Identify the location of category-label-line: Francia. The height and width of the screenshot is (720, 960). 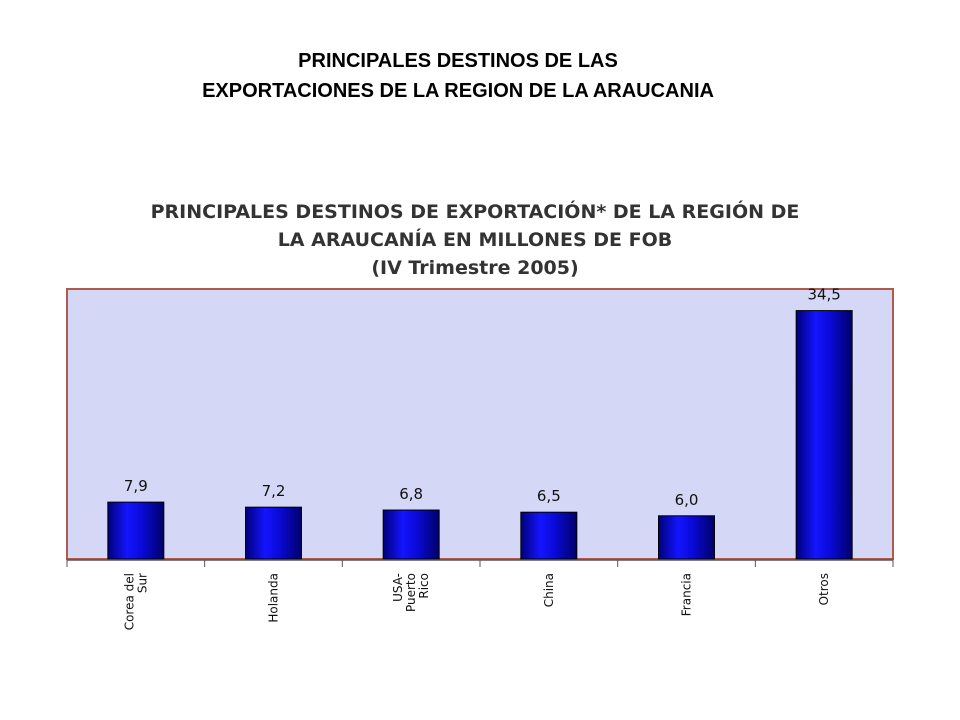
(687, 594).